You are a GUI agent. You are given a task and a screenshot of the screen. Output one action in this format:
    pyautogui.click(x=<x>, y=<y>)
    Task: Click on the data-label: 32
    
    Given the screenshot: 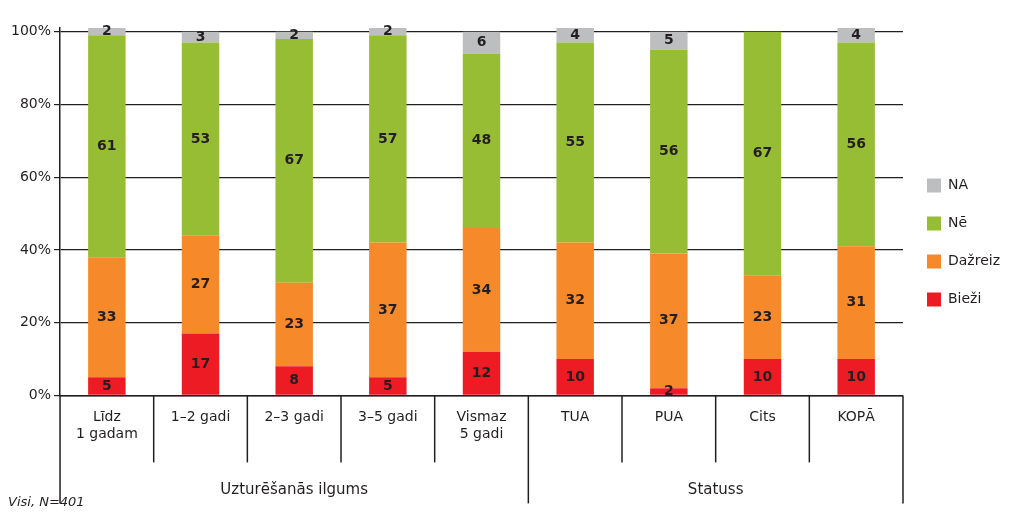 What is the action you would take?
    pyautogui.click(x=575, y=299)
    